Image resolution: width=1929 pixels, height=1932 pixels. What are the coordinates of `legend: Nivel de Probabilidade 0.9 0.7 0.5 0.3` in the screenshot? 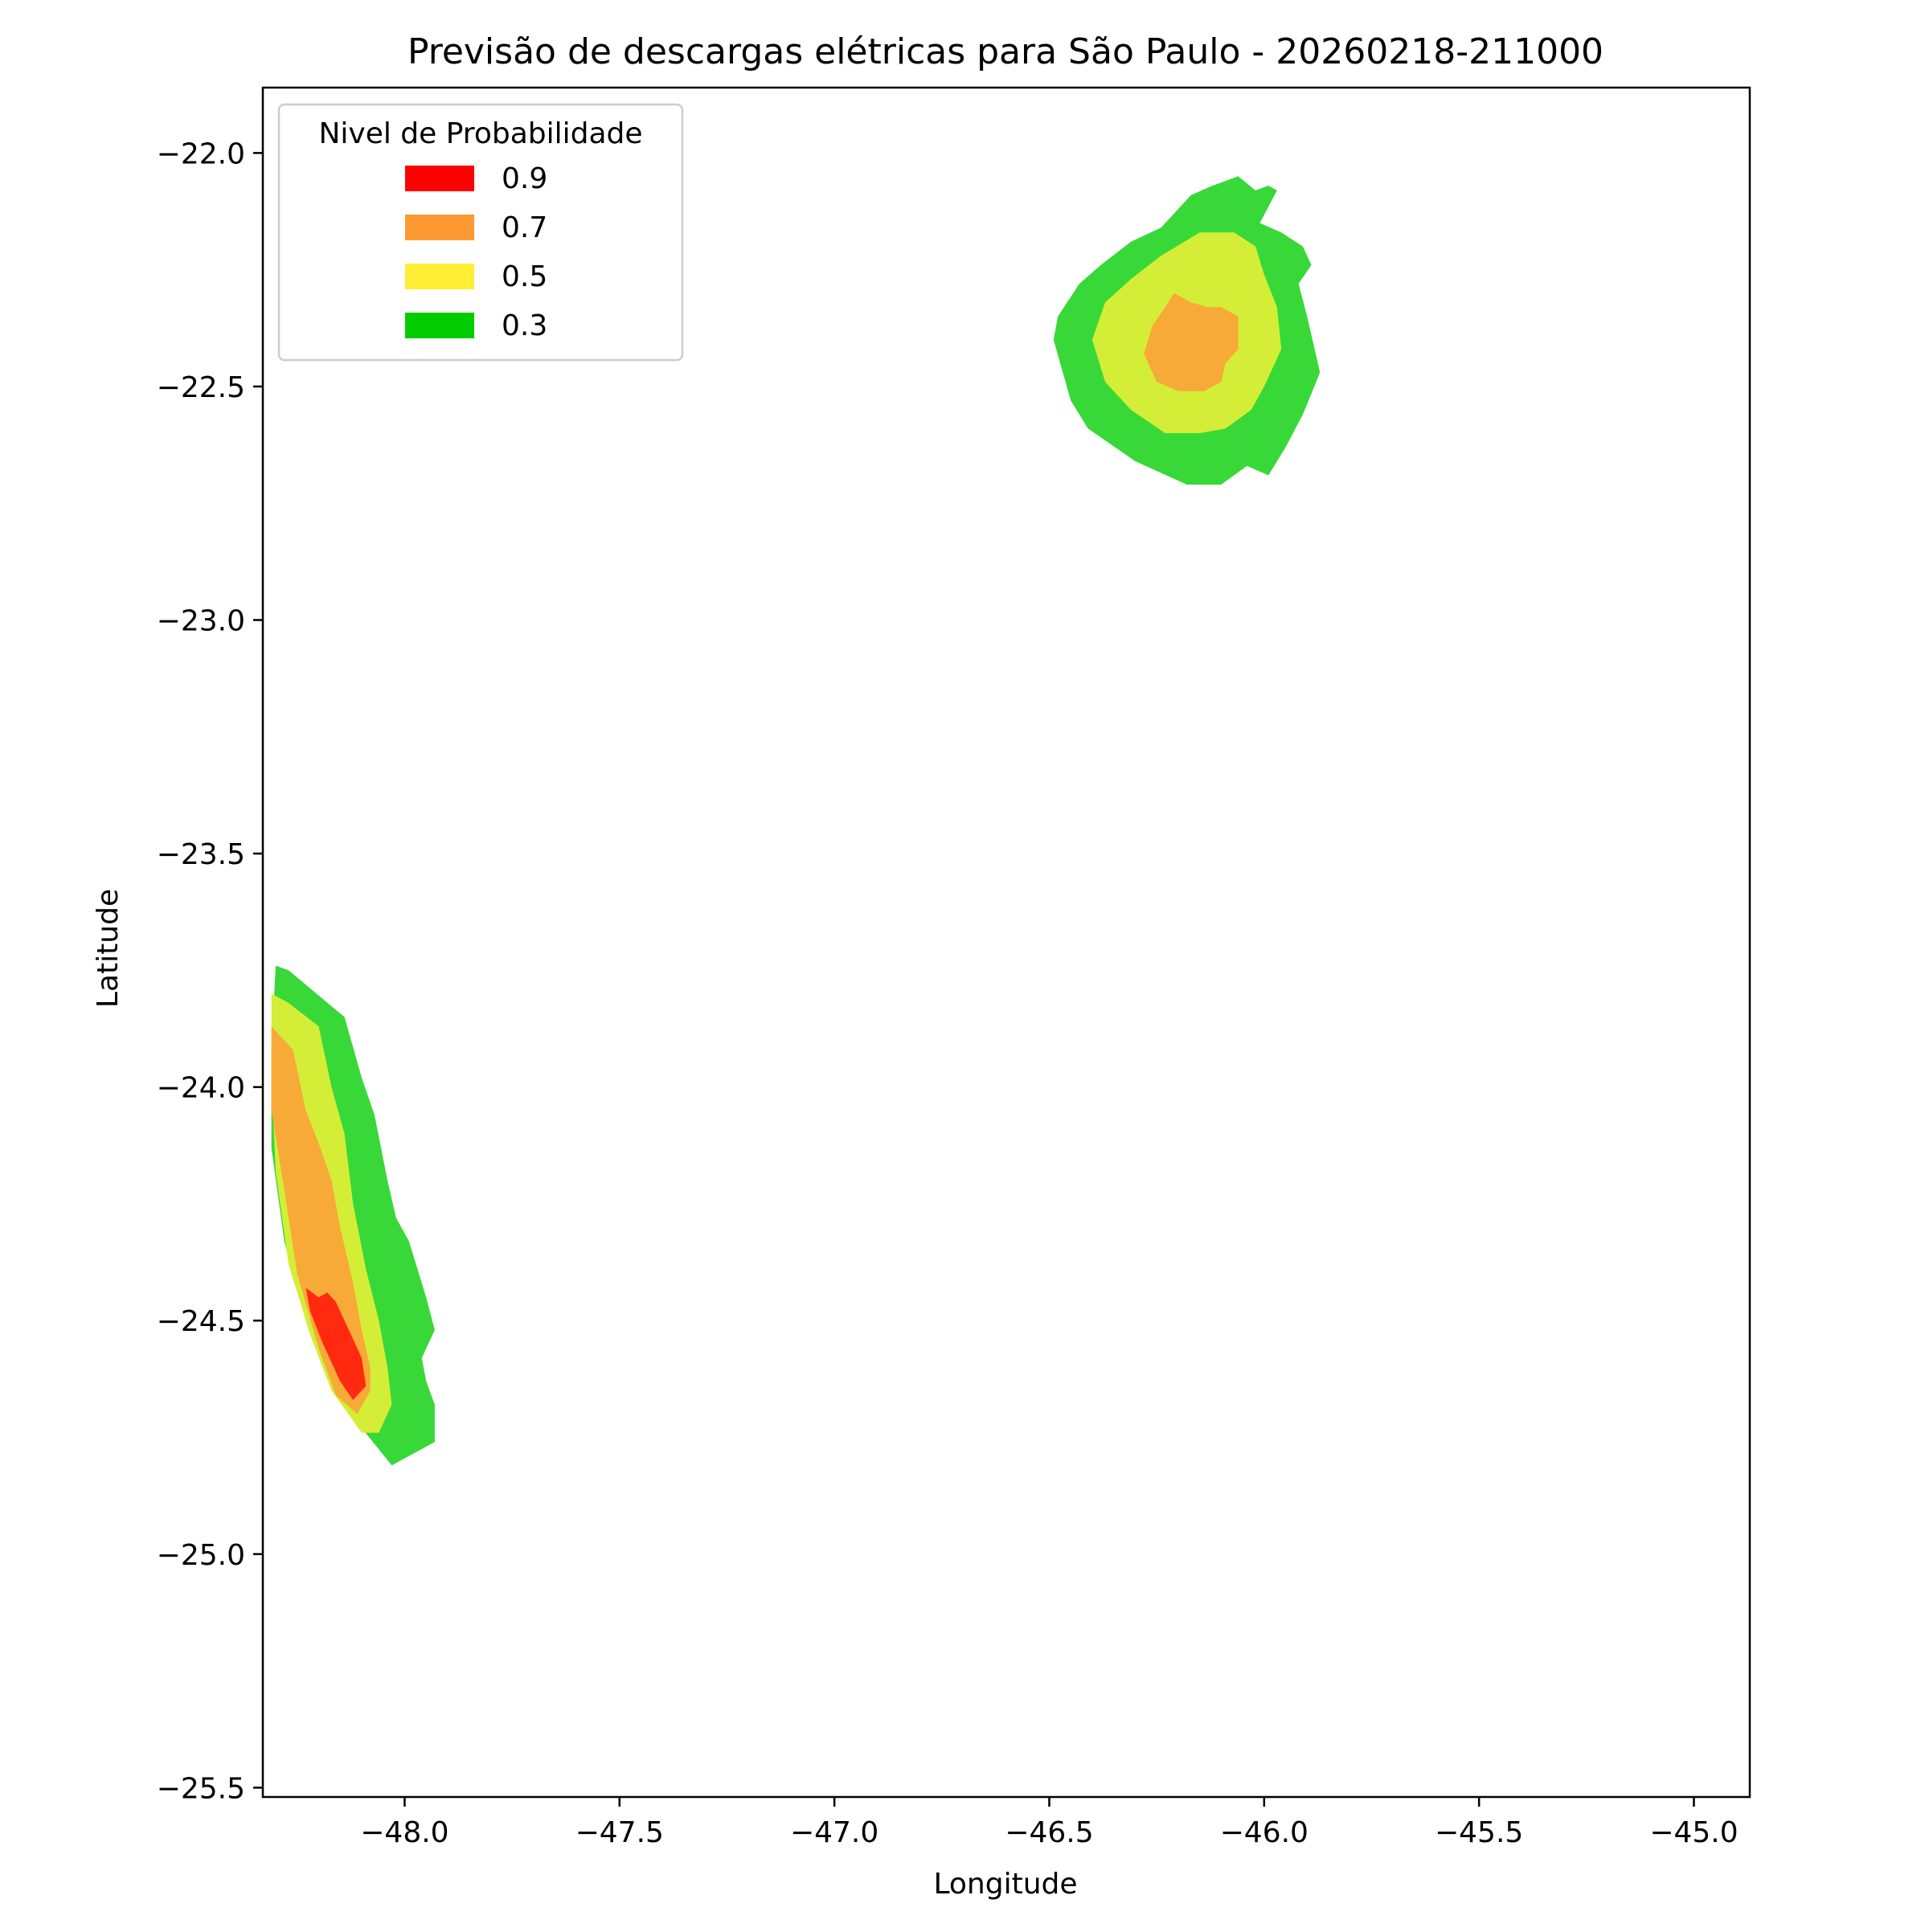 It's located at (480, 232).